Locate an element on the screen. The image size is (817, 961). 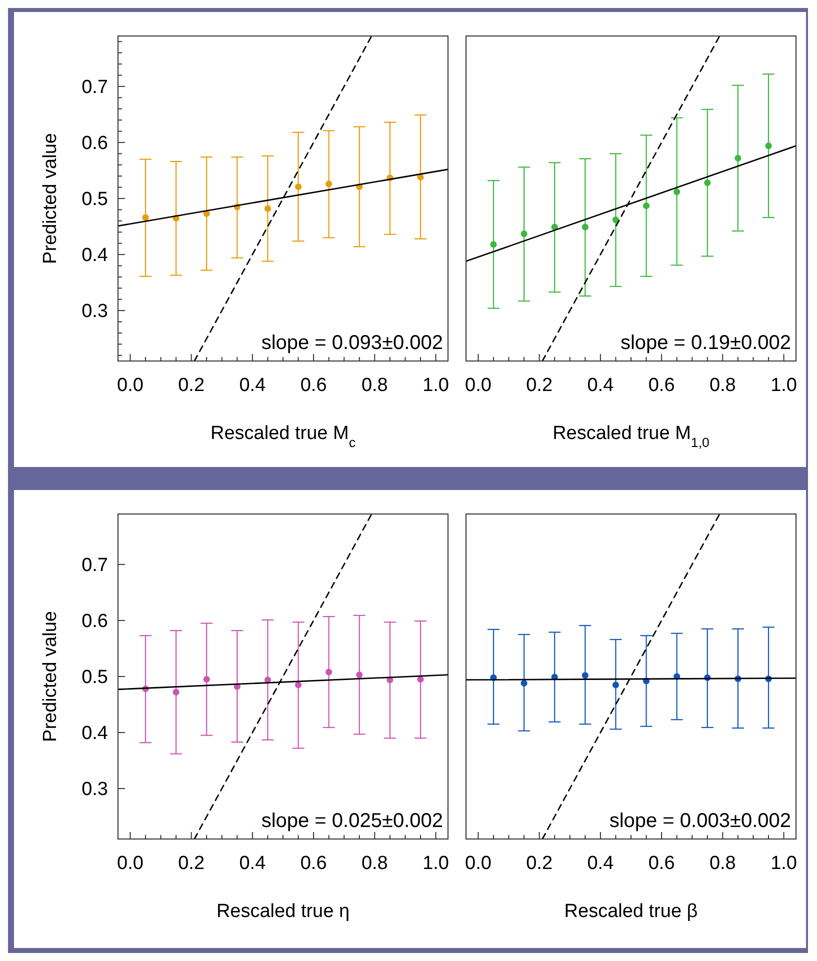
x-axis-title: Rescaled true M$_{c}$ is located at coordinates (283, 436).